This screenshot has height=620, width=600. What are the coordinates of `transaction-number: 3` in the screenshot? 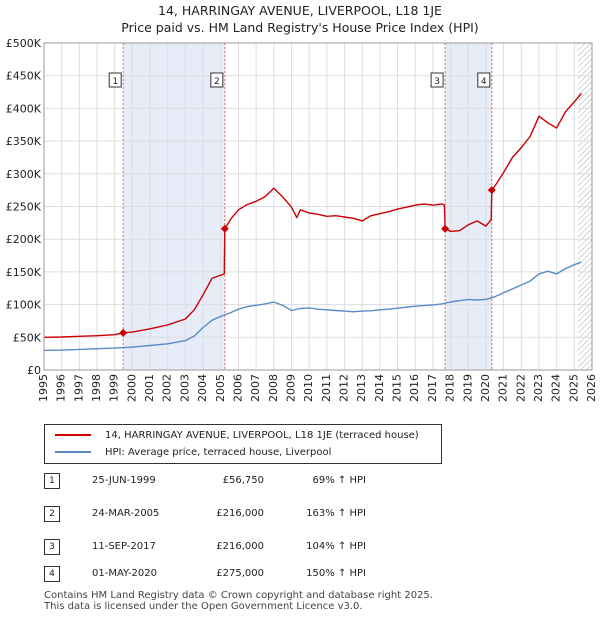 It's located at (52, 547).